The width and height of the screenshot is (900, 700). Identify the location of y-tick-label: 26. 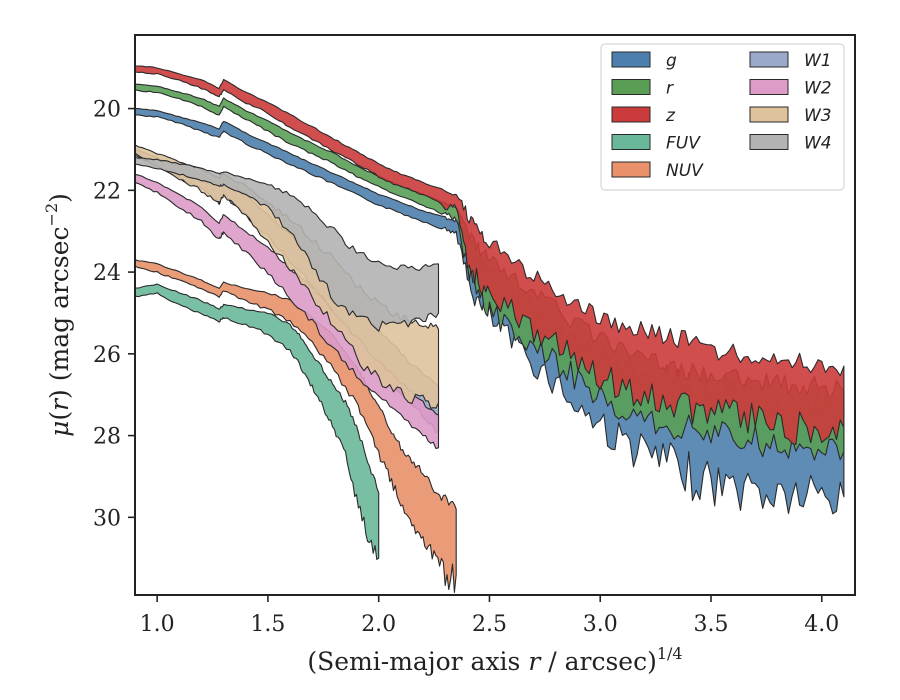
(107, 355).